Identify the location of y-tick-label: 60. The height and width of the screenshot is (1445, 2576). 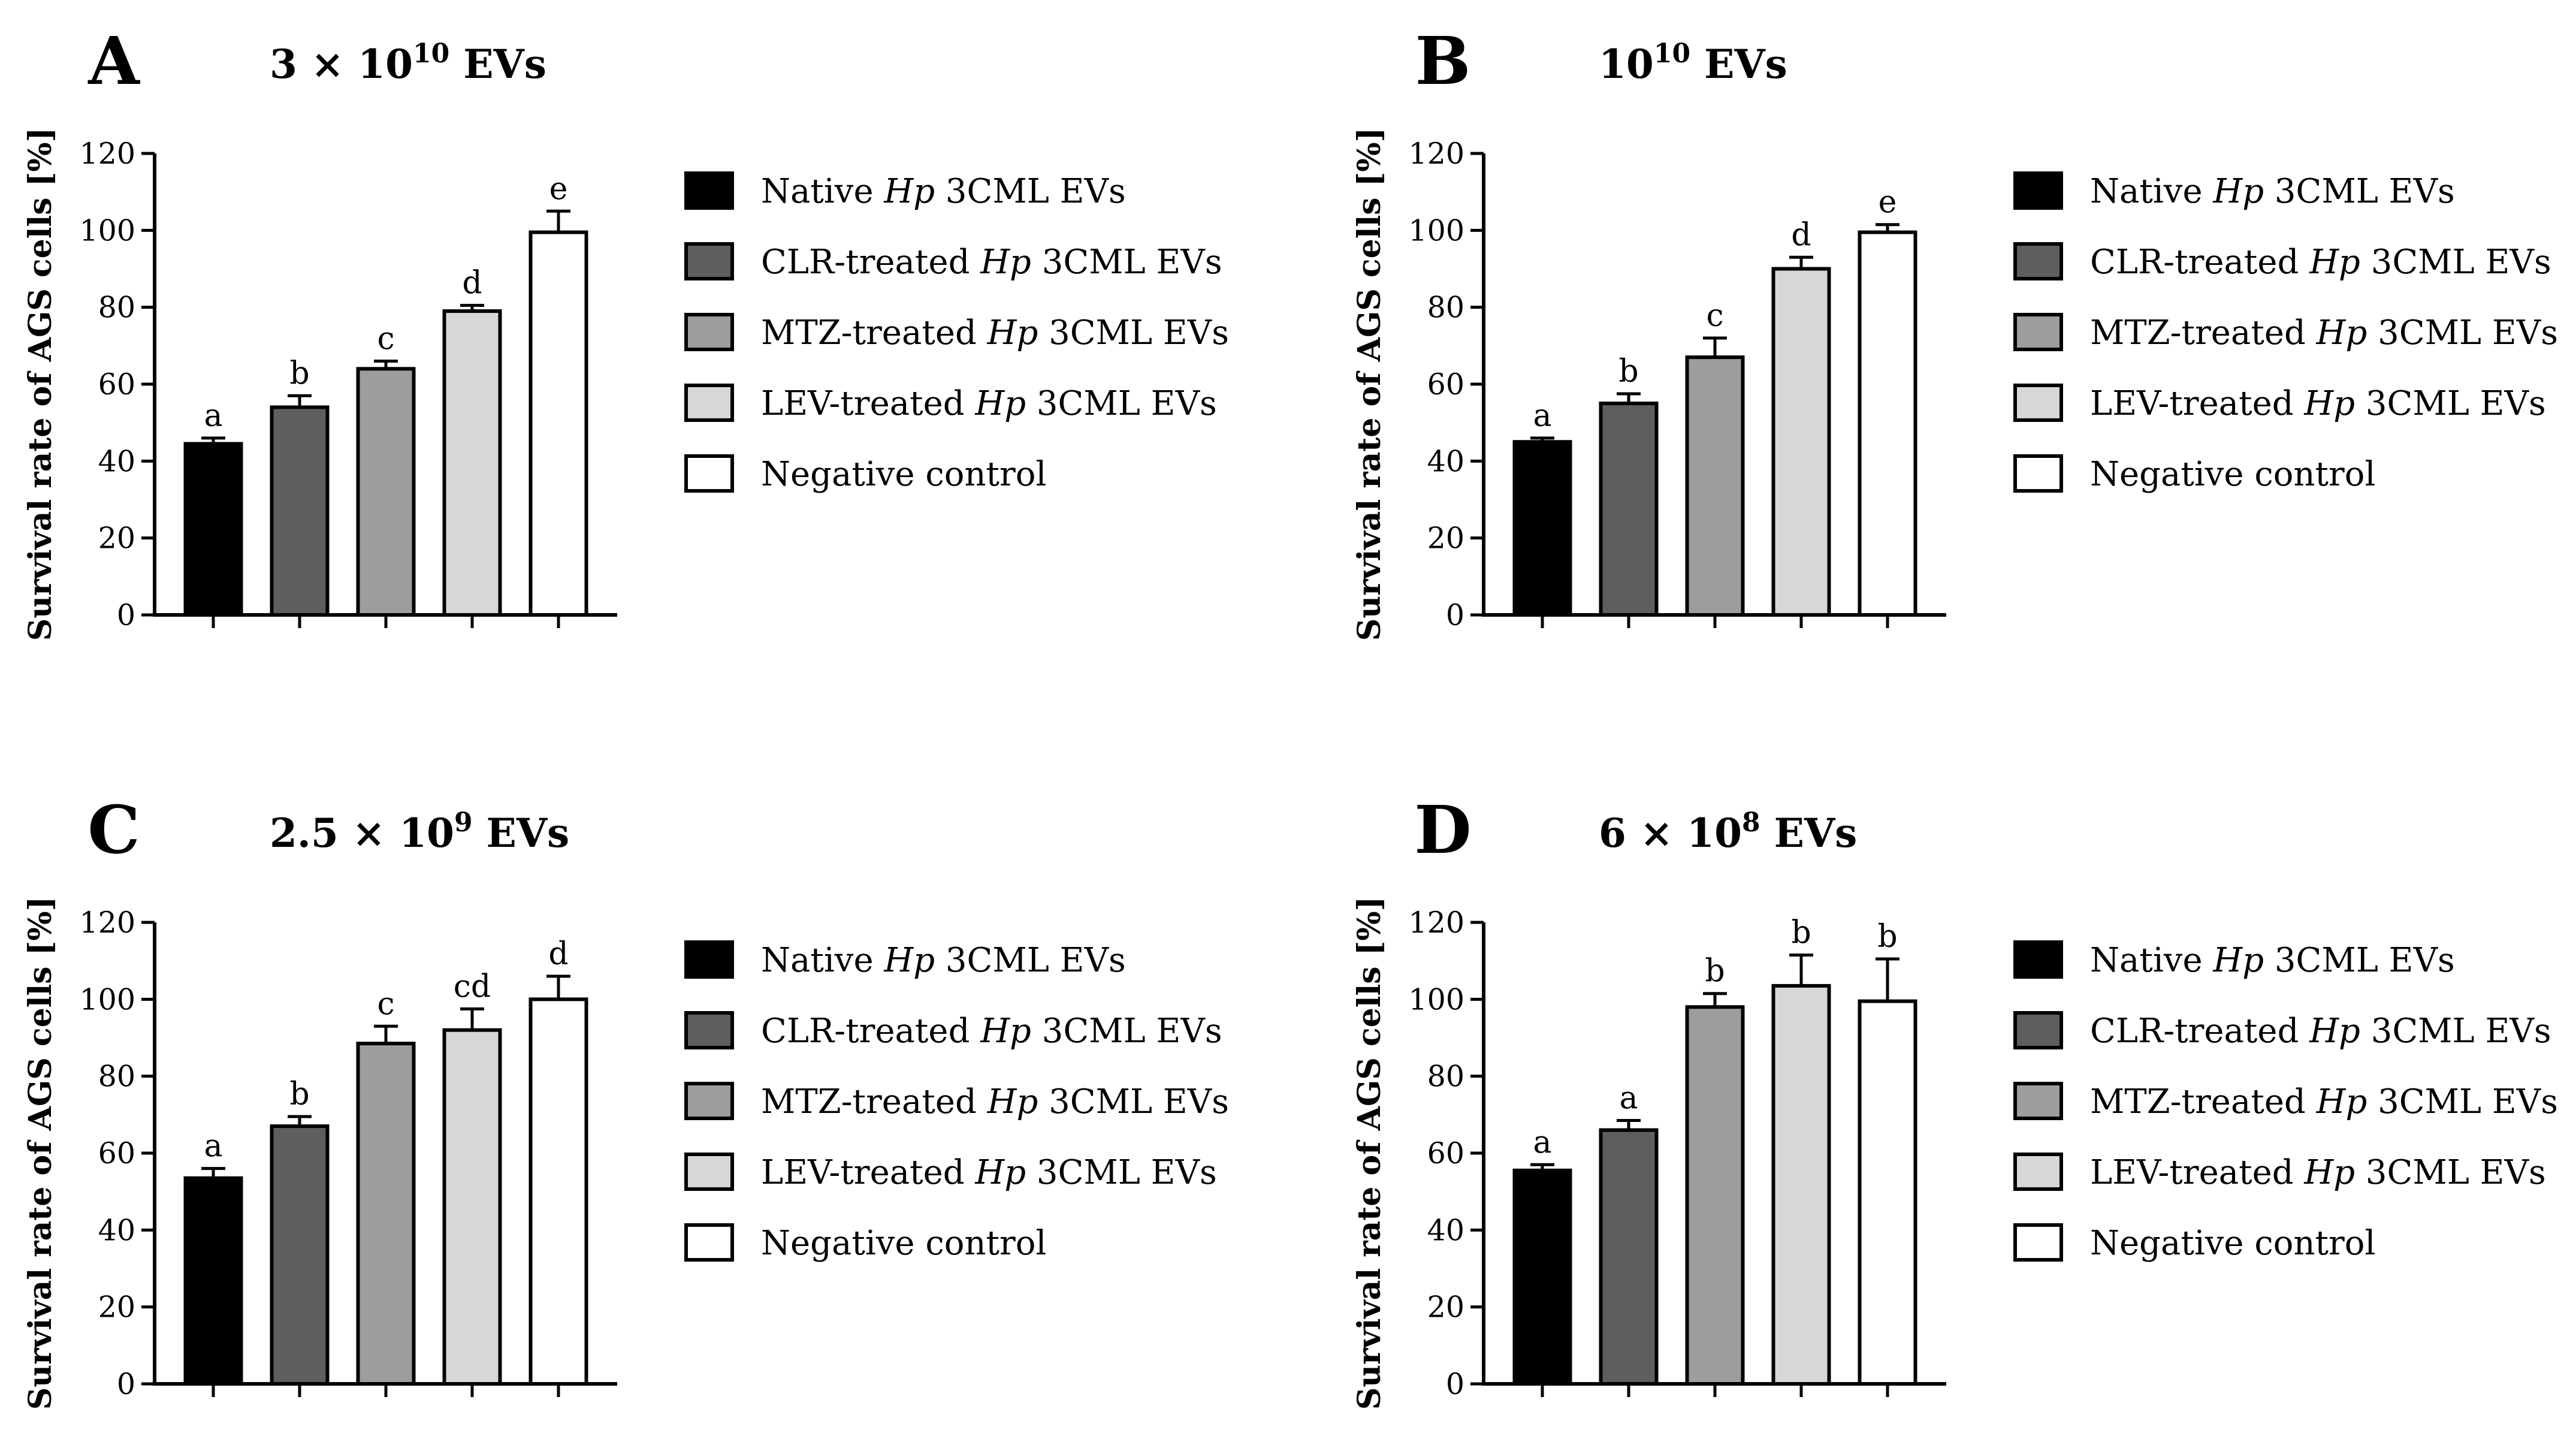
(117, 384).